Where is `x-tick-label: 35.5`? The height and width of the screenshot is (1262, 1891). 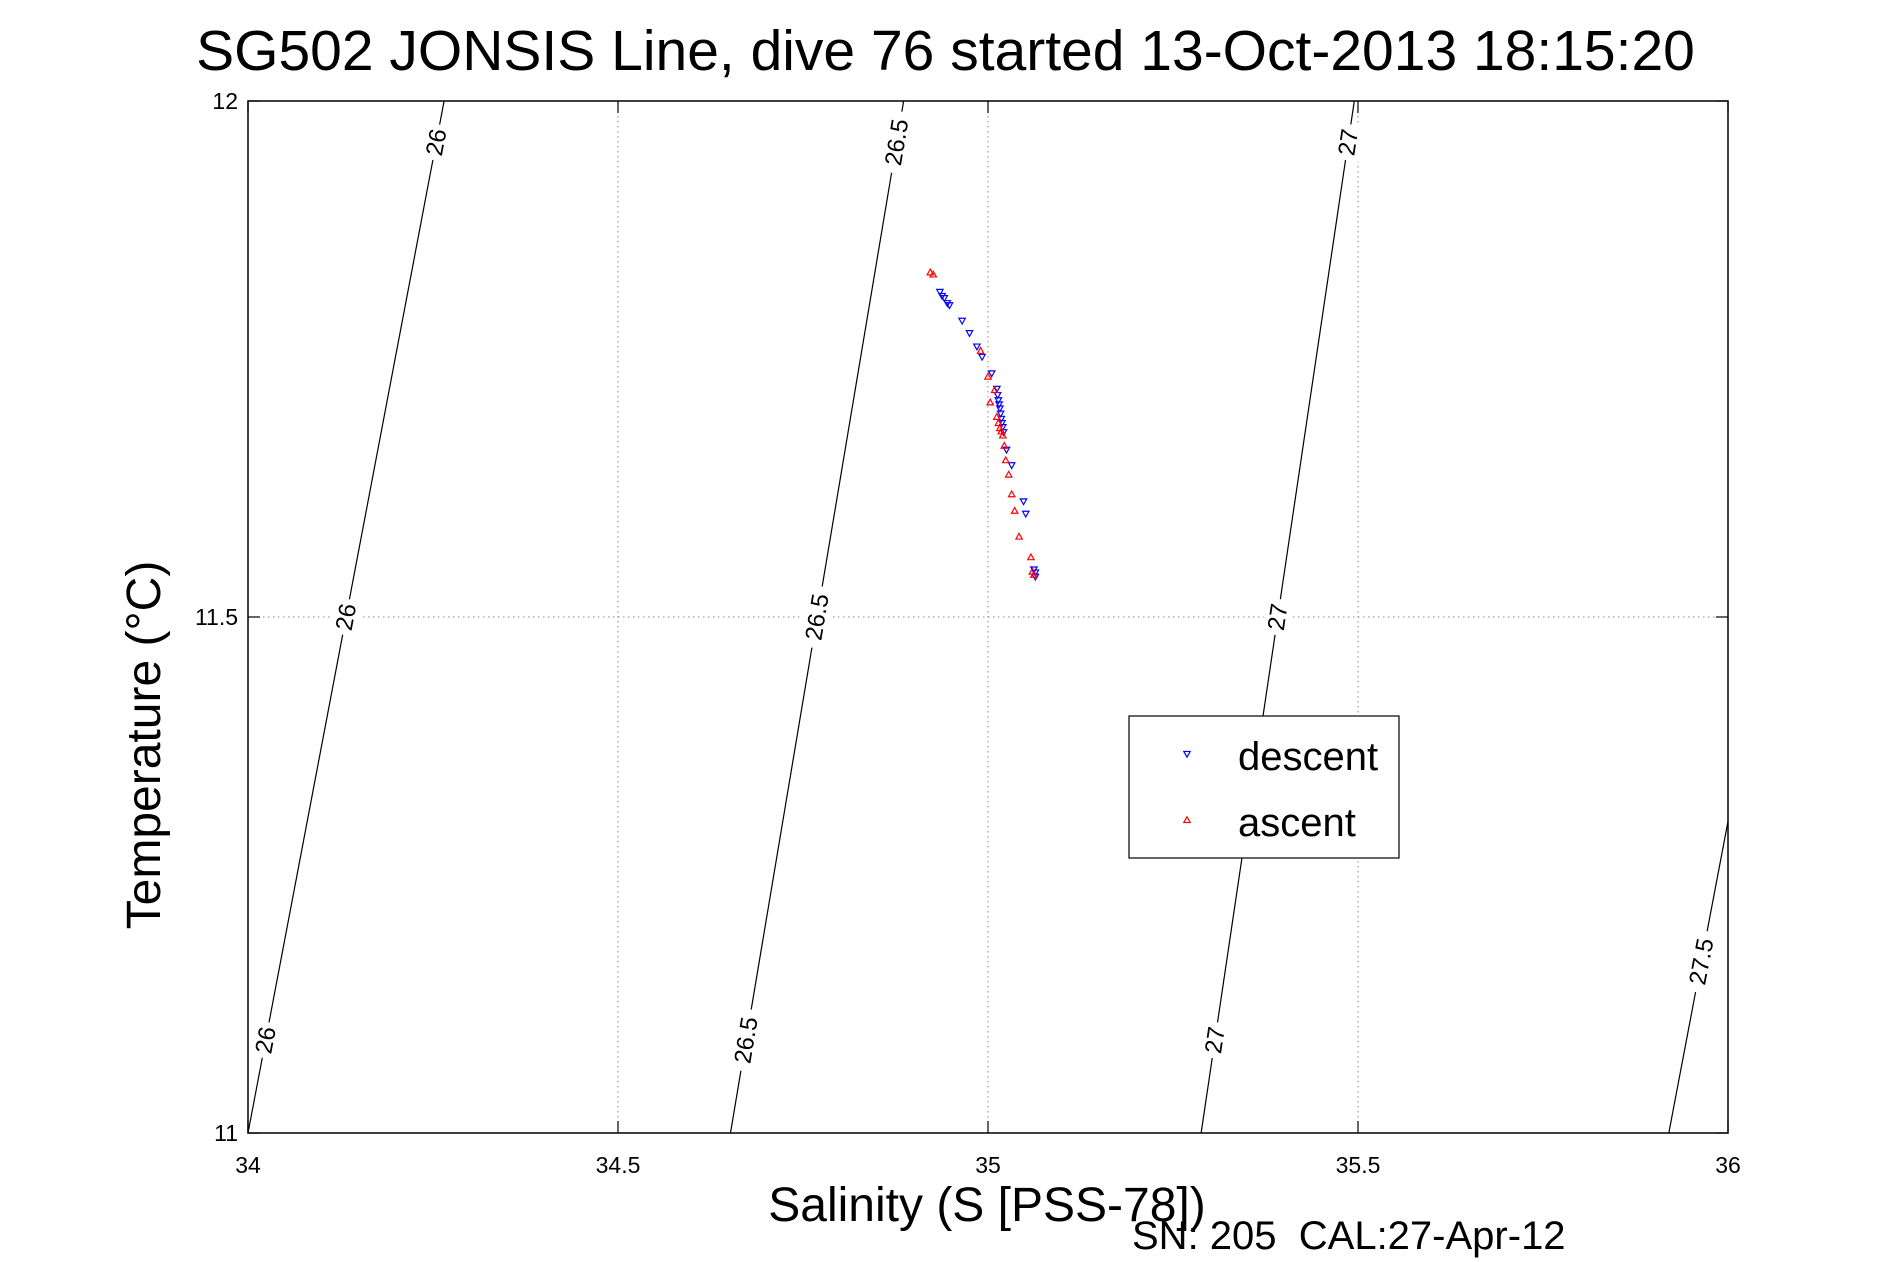 x-tick-label: 35.5 is located at coordinates (1358, 1165).